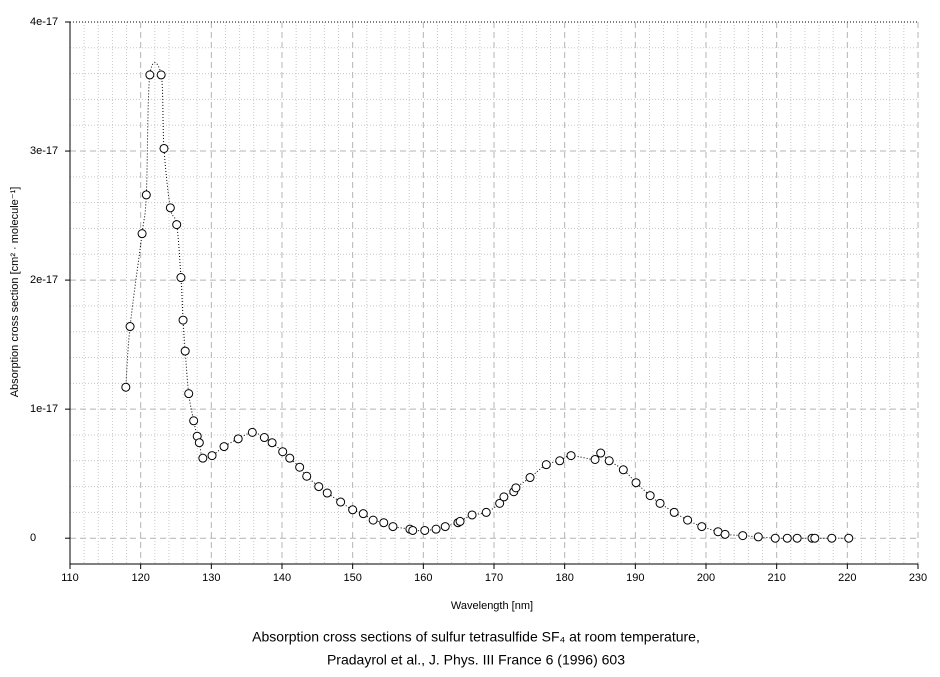  What do you see at coordinates (918, 578) in the screenshot?
I see `x-tick-label: 230` at bounding box center [918, 578].